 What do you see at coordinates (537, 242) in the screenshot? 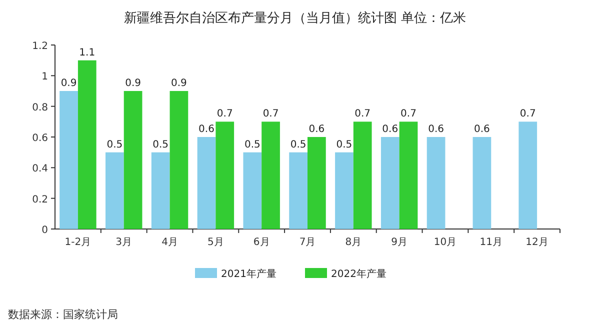
I see `x-tick-label: 12月` at bounding box center [537, 242].